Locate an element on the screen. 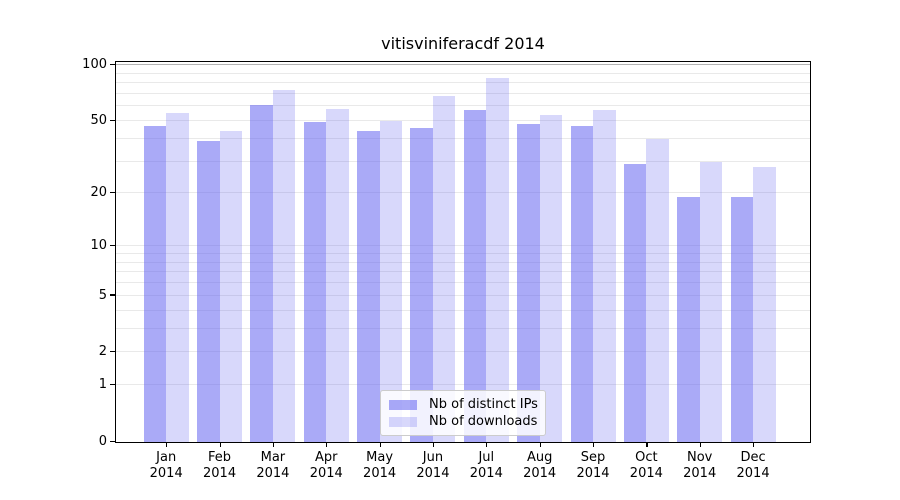 This screenshot has height=500, width=900. legend-label-downloads: Nb of downloads is located at coordinates (483, 421).